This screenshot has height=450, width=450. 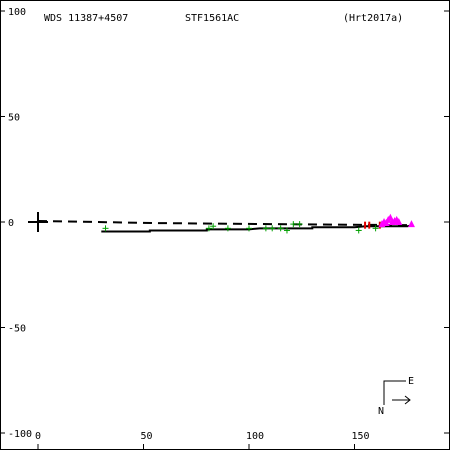 I want to click on x-axis: 0 50 100 150, so click(x=202, y=440).